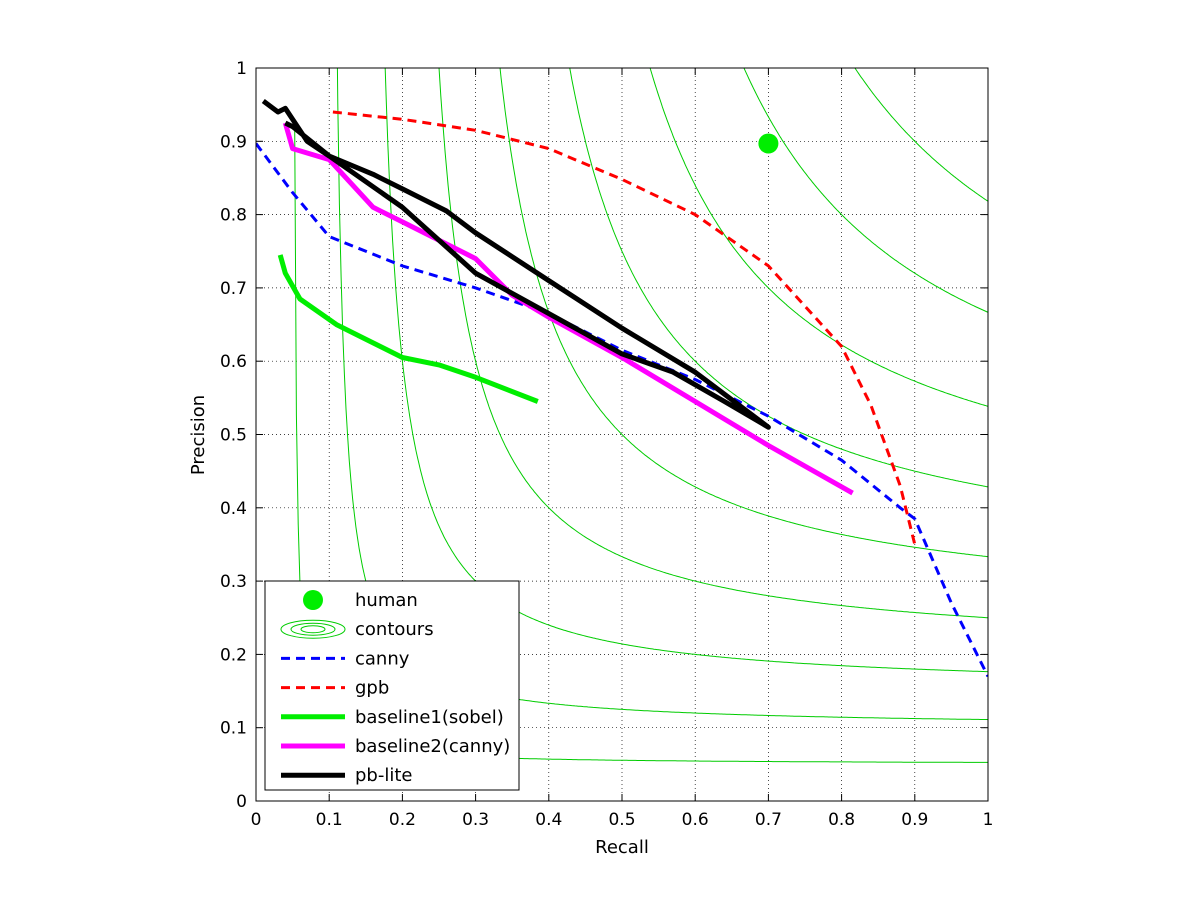  Describe the element at coordinates (429, 717) in the screenshot. I see `legend-label-baseline1-sobel: baseline1(sobel)` at that location.